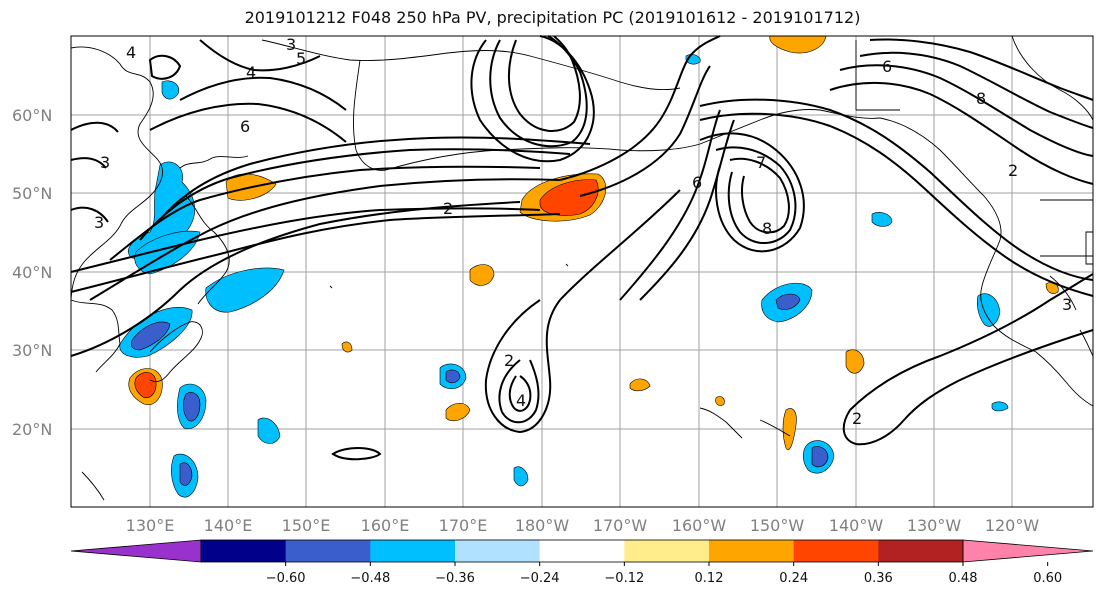 The image size is (1105, 601). I want to click on colorbar-tick-label: 0.24, so click(793, 578).